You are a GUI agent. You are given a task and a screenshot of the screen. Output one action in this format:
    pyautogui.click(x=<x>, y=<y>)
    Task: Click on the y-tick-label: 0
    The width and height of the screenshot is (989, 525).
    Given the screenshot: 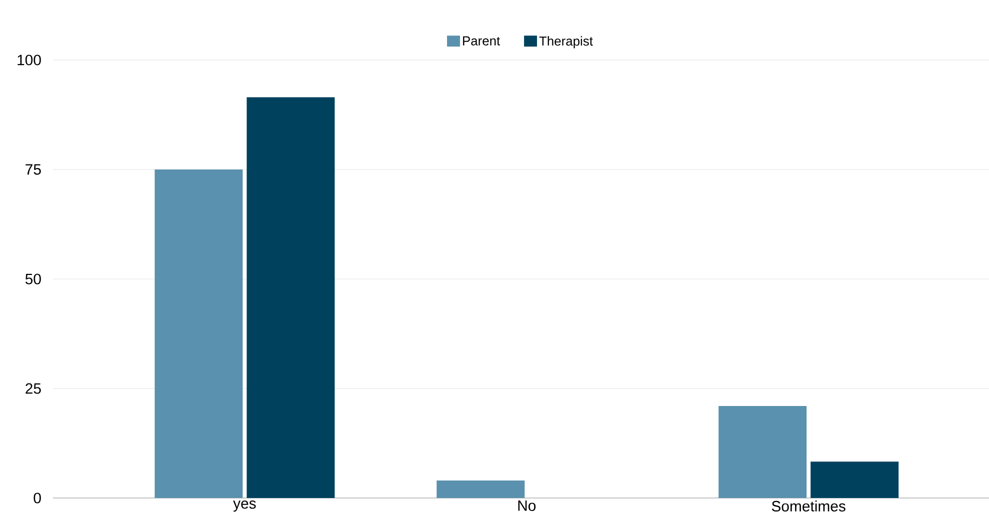 What is the action you would take?
    pyautogui.click(x=37, y=498)
    